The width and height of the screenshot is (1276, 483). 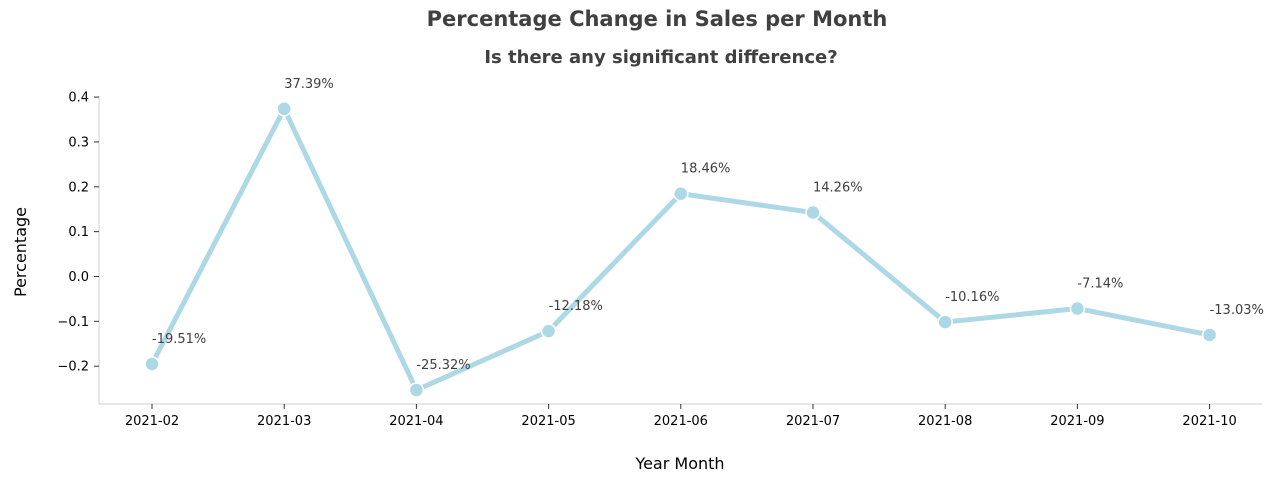 I want to click on y-tick-label: −0.2, so click(x=73, y=367).